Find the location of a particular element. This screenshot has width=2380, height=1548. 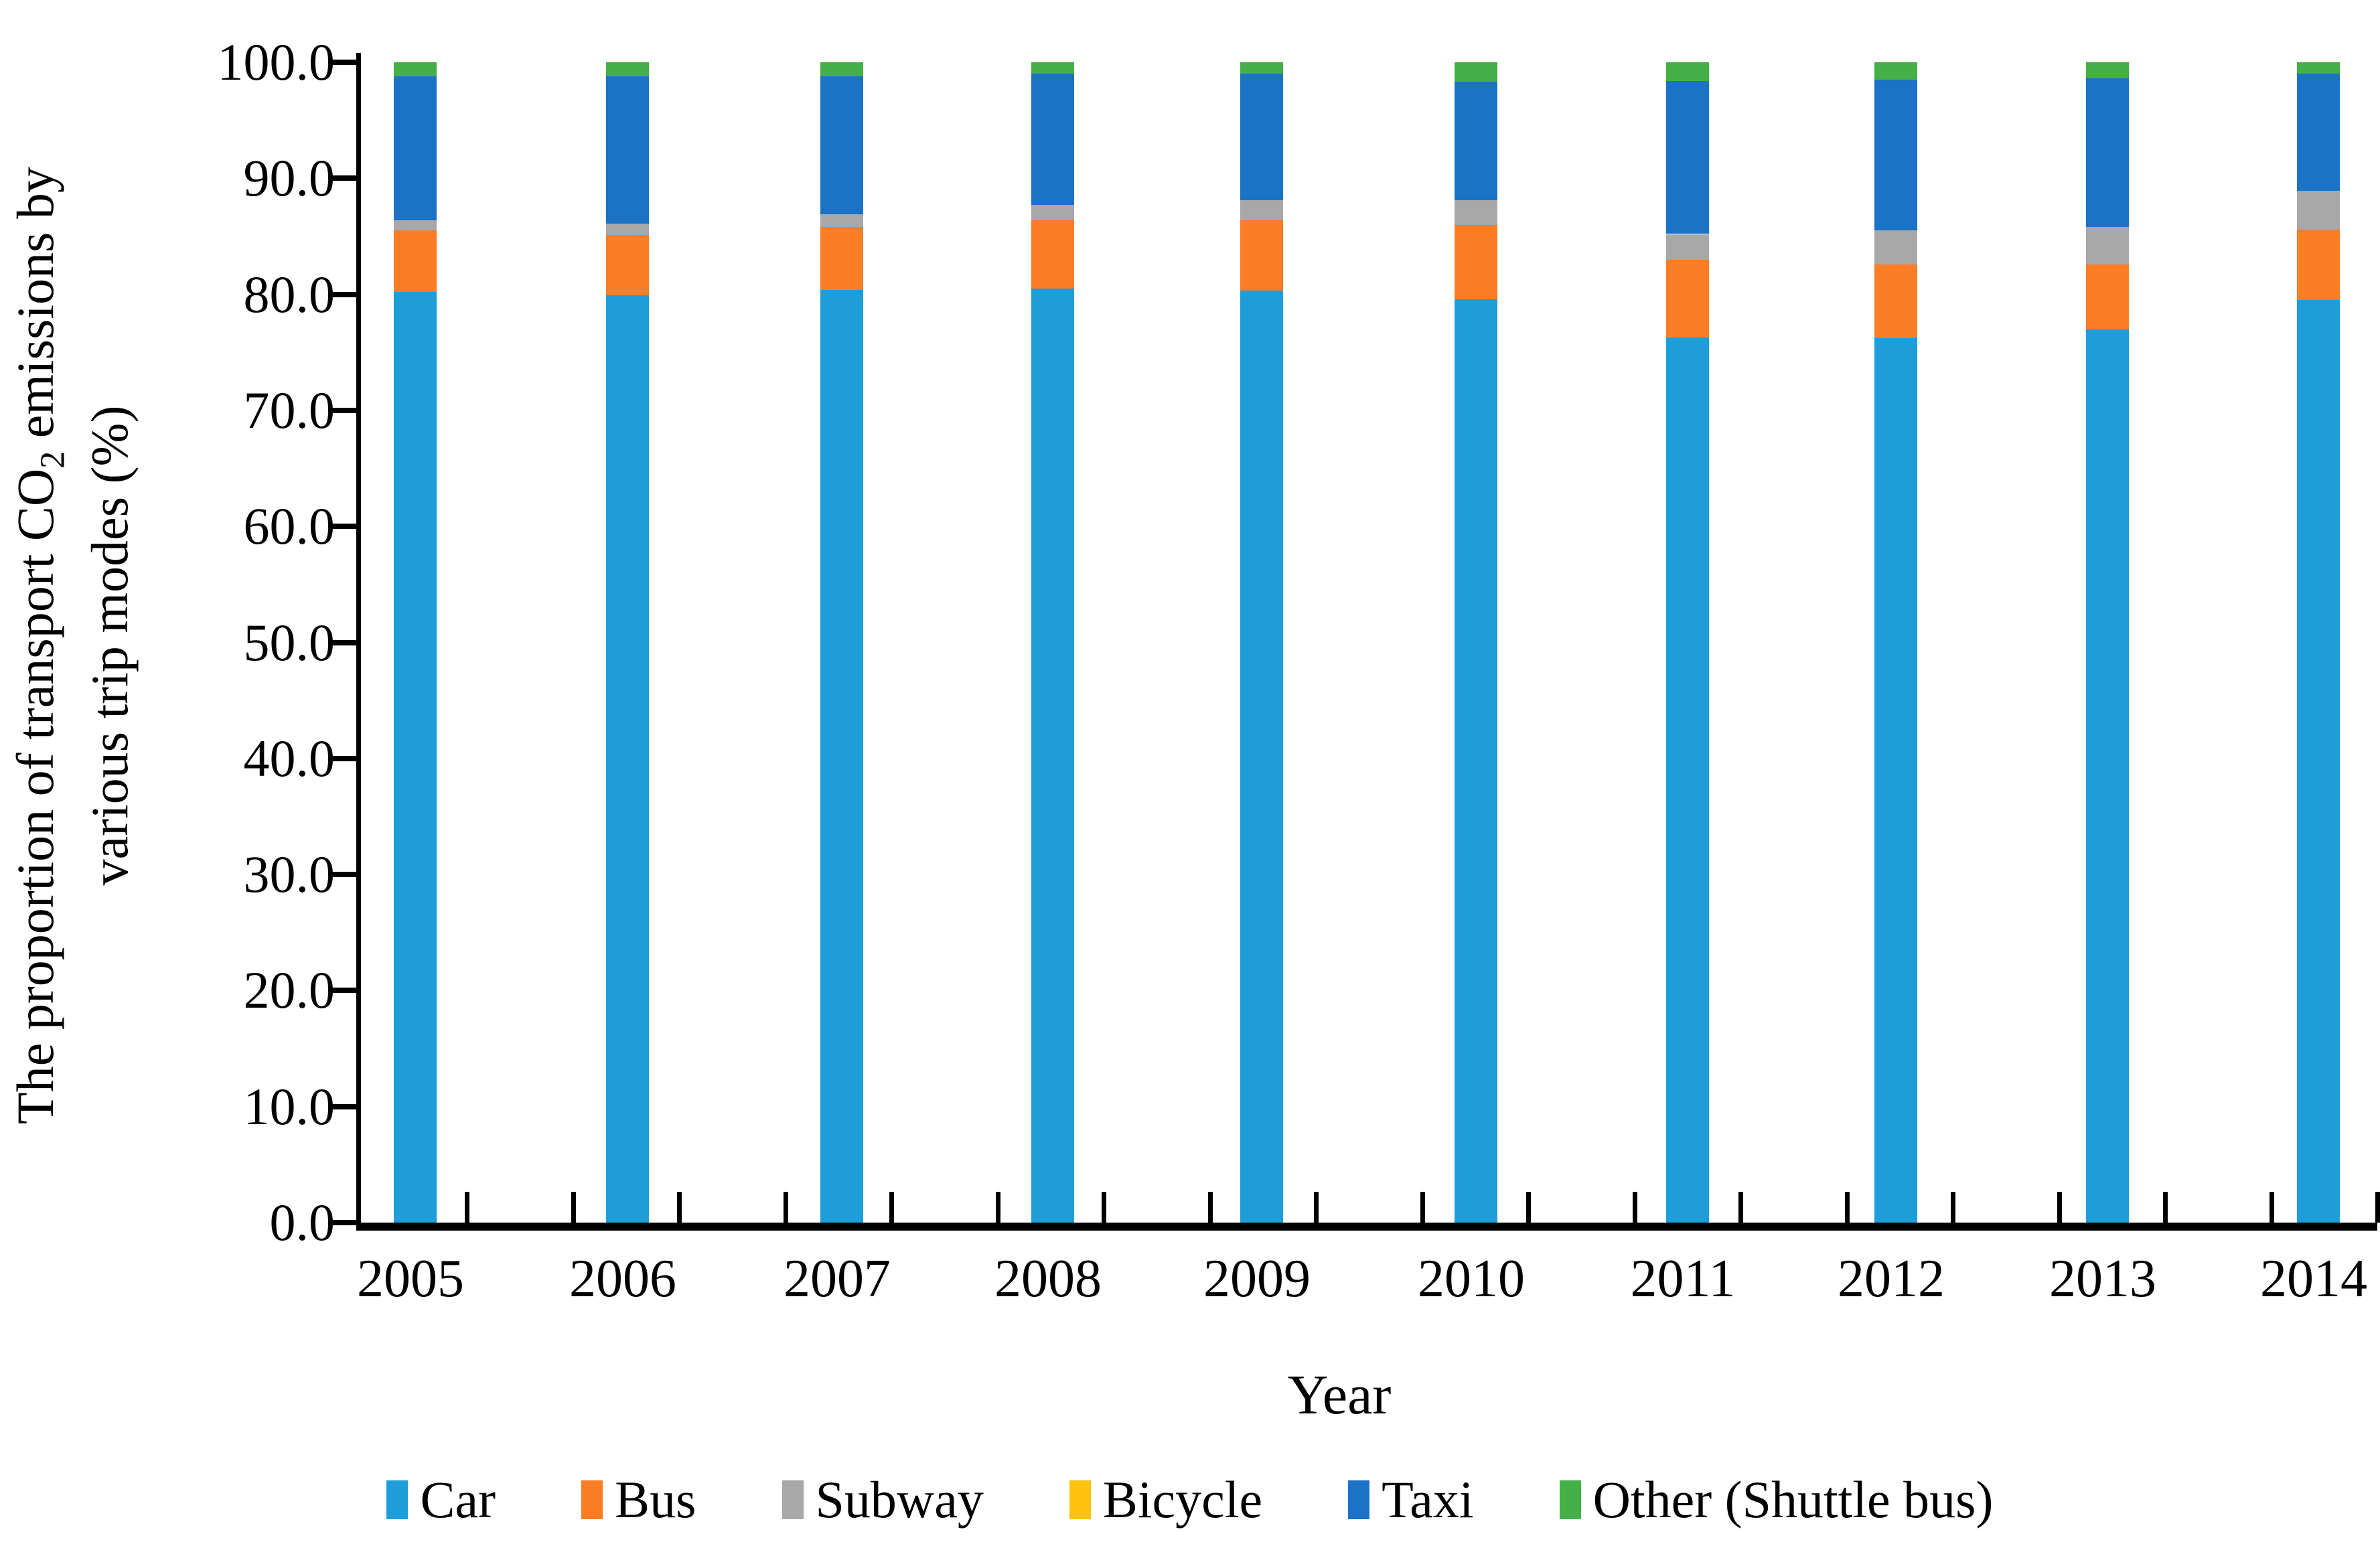

legend-item-taxi: Taxi is located at coordinates (1411, 1500).